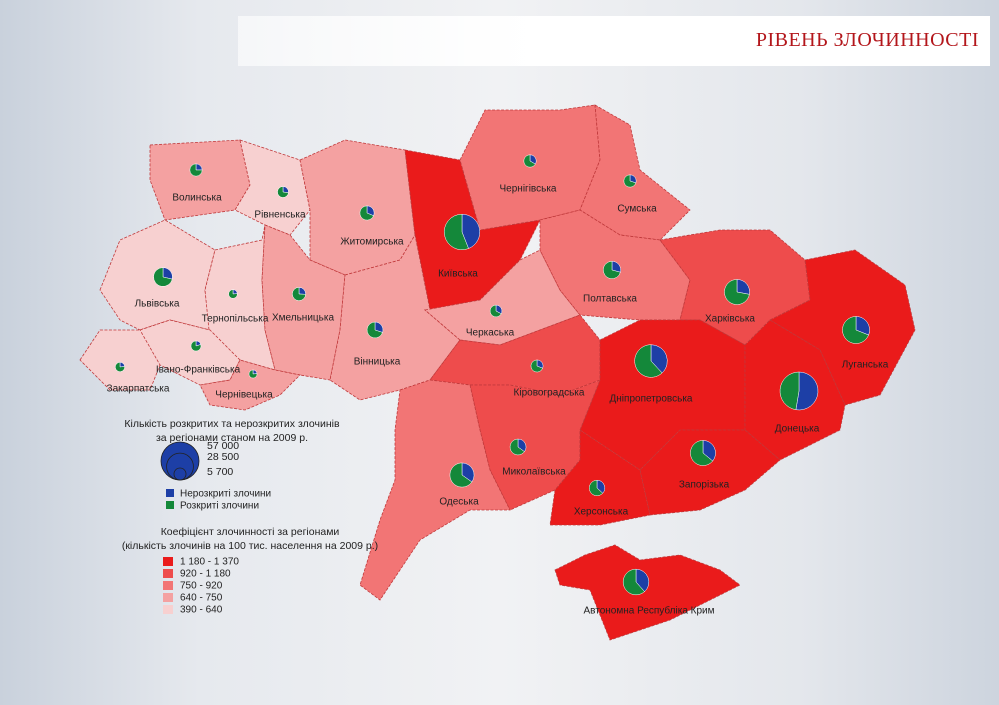 This screenshot has width=999, height=705. Describe the element at coordinates (601, 512) in the screenshot. I see `region-label: Херсонська` at that location.